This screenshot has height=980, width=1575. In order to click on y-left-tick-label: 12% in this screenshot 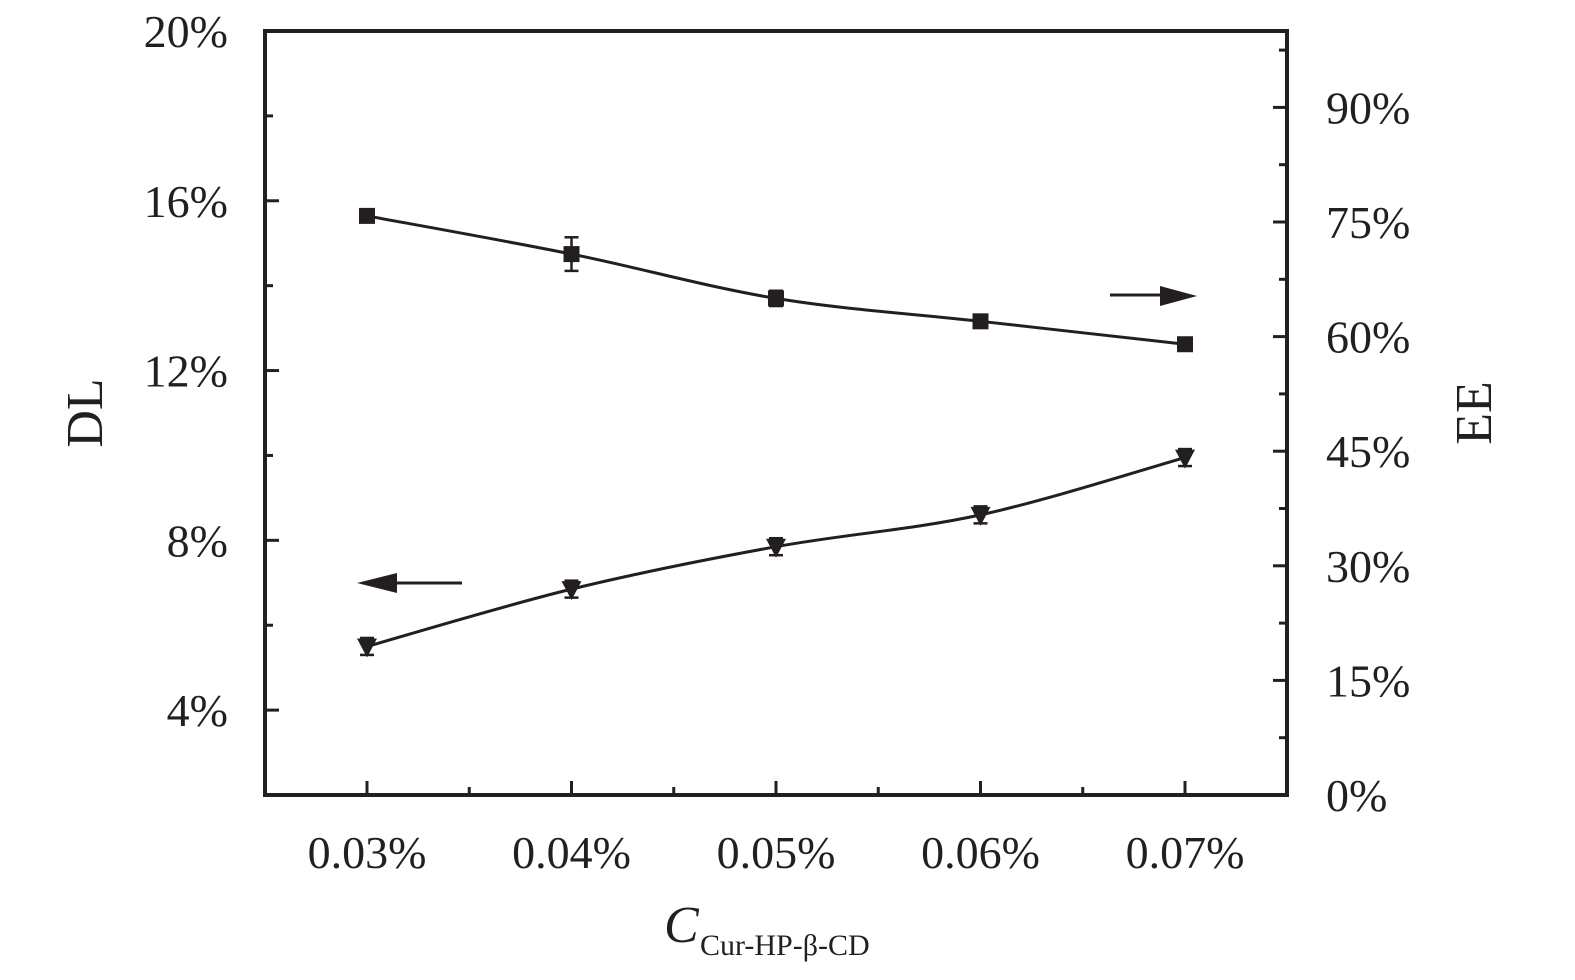, I will do `click(186, 371)`.